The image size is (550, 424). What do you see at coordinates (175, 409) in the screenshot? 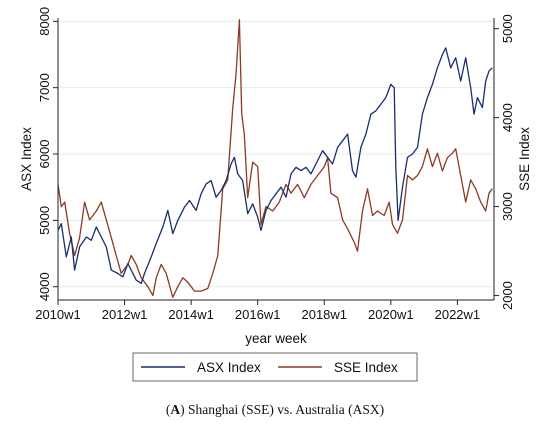
I see `caption-panel-letter: A` at bounding box center [175, 409].